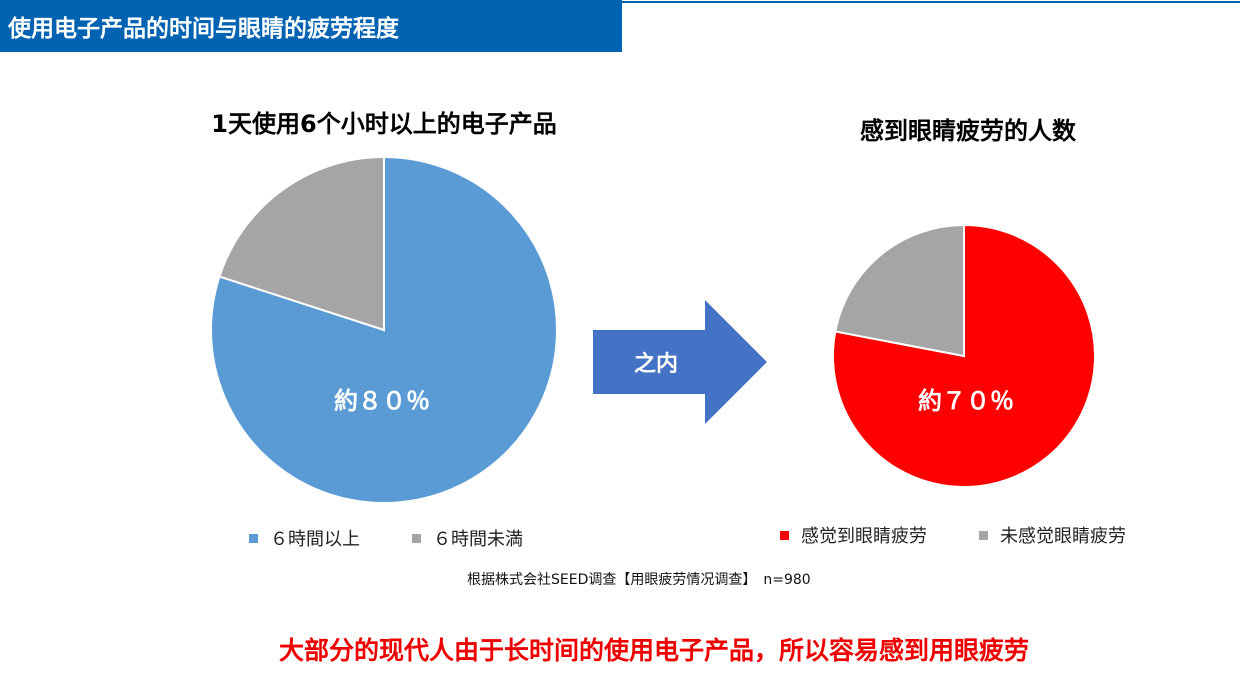  I want to click on legend-swatch-red, so click(784, 535).